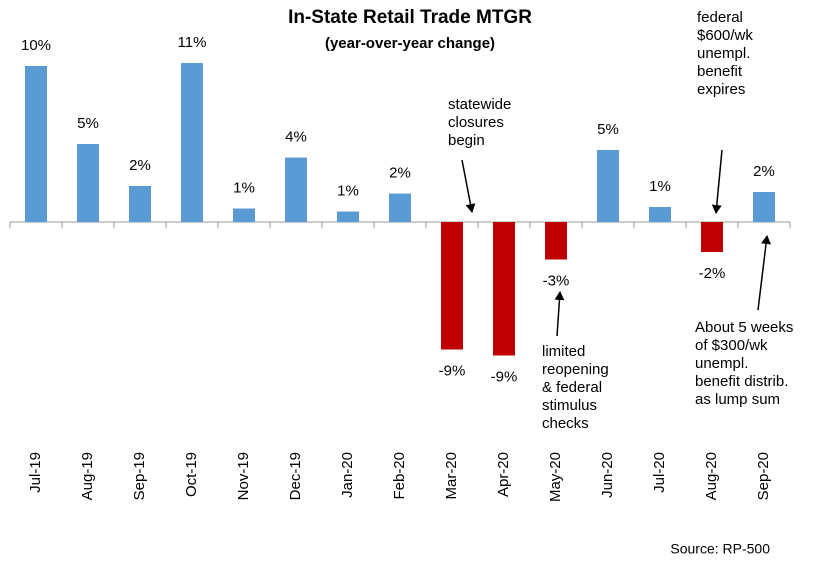  Describe the element at coordinates (720, 17) in the screenshot. I see `annotation: federal` at that location.